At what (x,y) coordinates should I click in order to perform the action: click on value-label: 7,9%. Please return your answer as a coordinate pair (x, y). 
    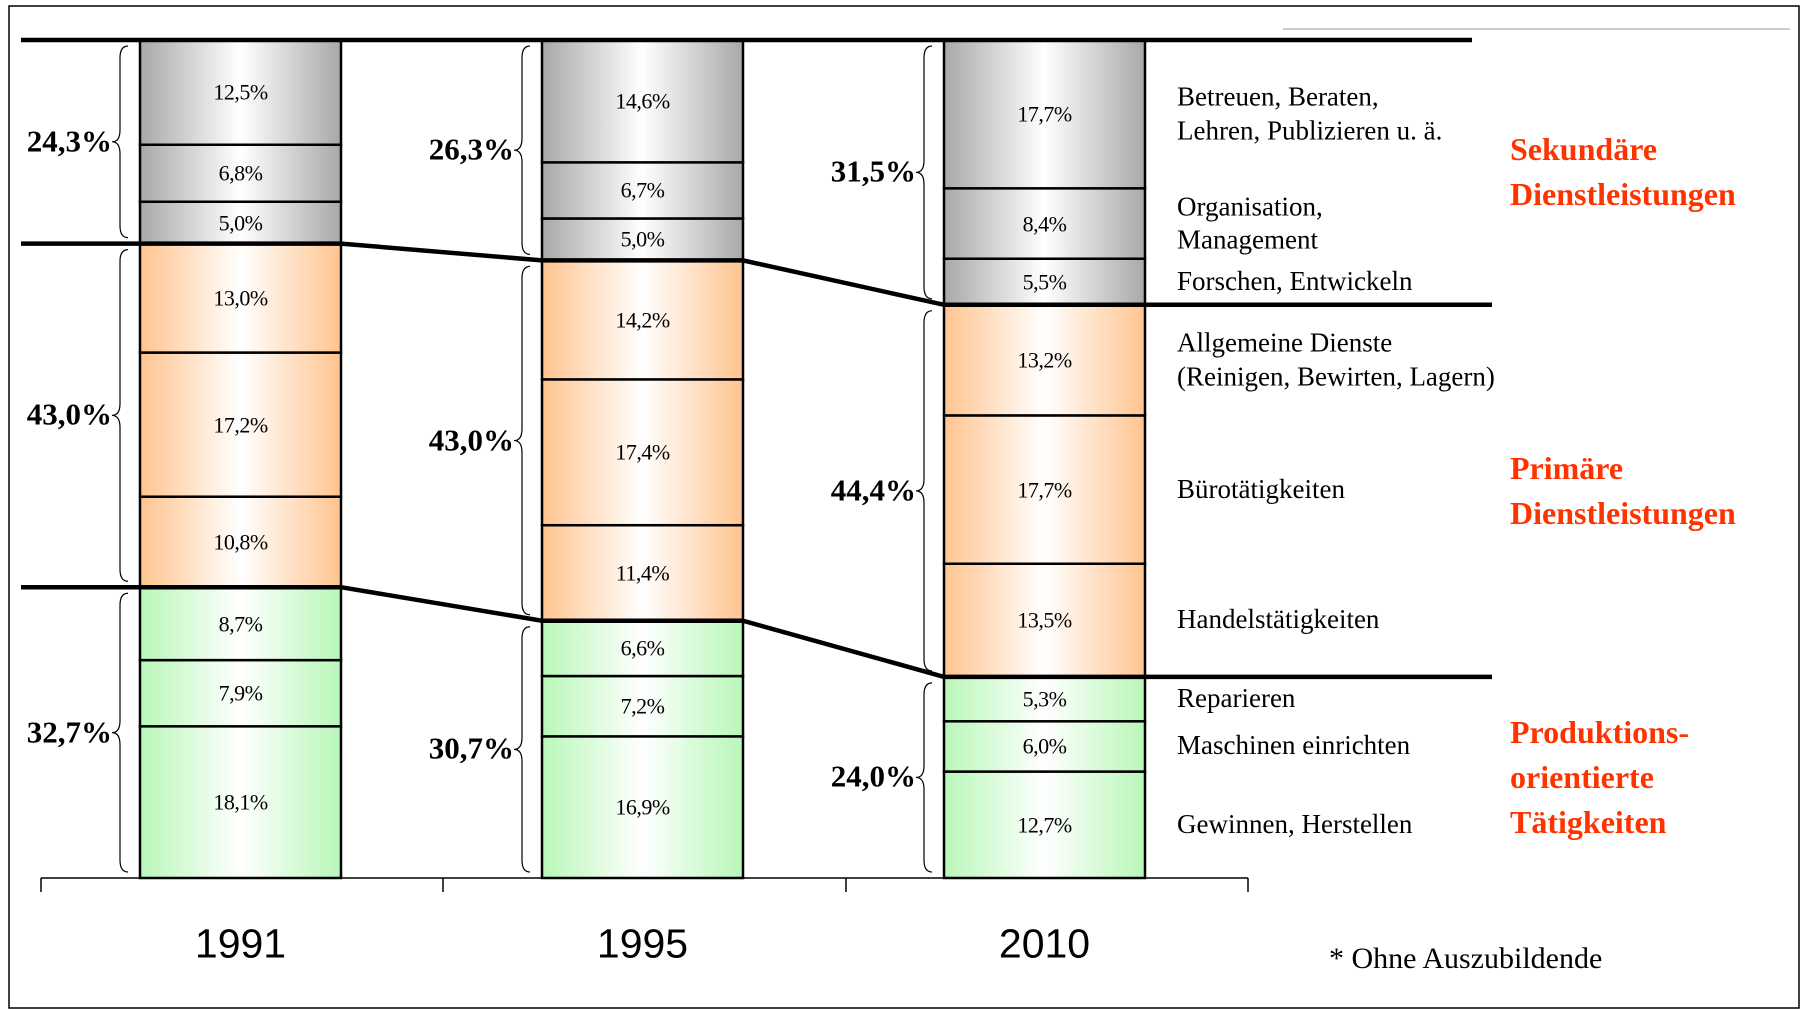
    Looking at the image, I should click on (240, 693).